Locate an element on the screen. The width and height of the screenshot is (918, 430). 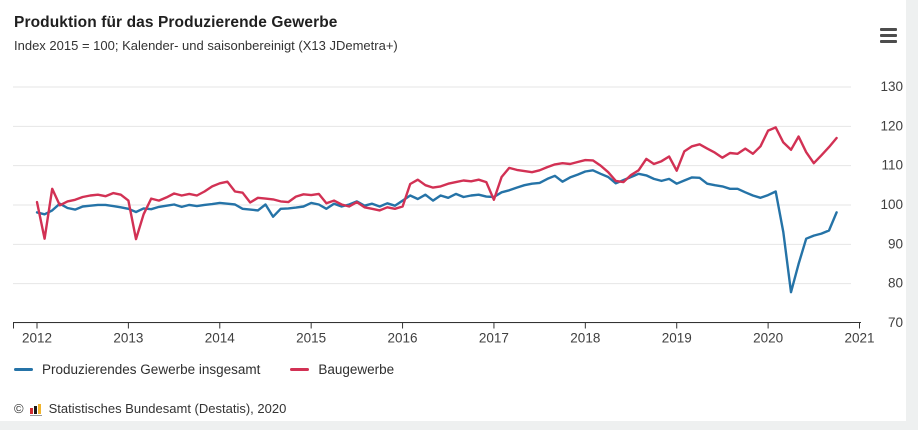
copyright-symbol: © is located at coordinates (19, 408).